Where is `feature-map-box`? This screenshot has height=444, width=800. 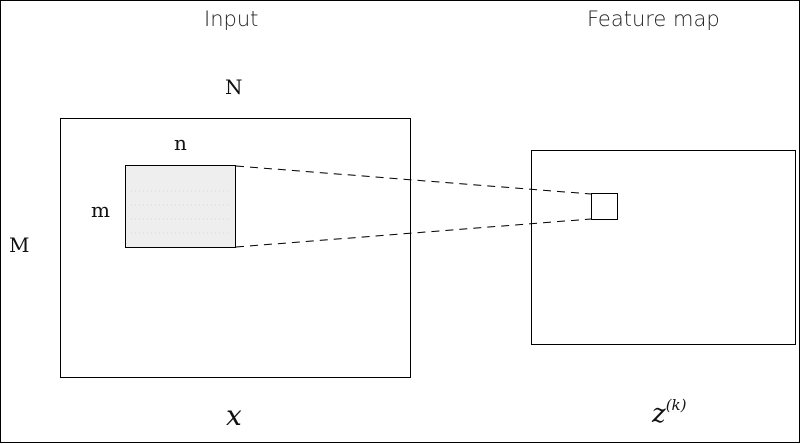
feature-map-box is located at coordinates (663, 247).